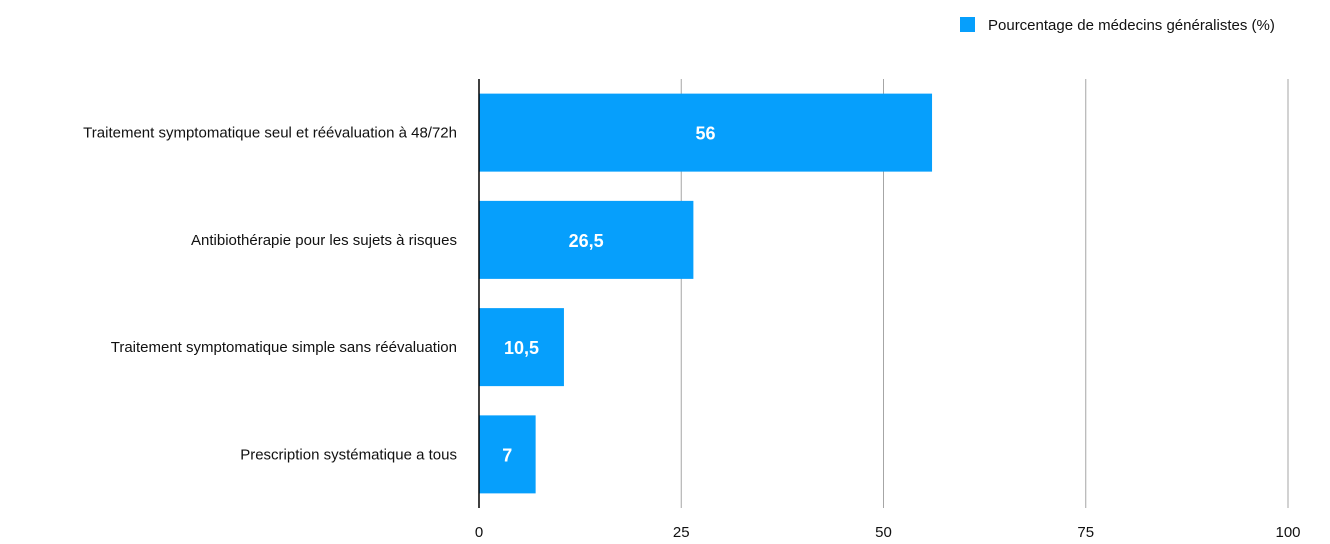 The image size is (1330, 544). I want to click on legend-label: Pourcentage de médecins généralistes (%), so click(1131, 25).